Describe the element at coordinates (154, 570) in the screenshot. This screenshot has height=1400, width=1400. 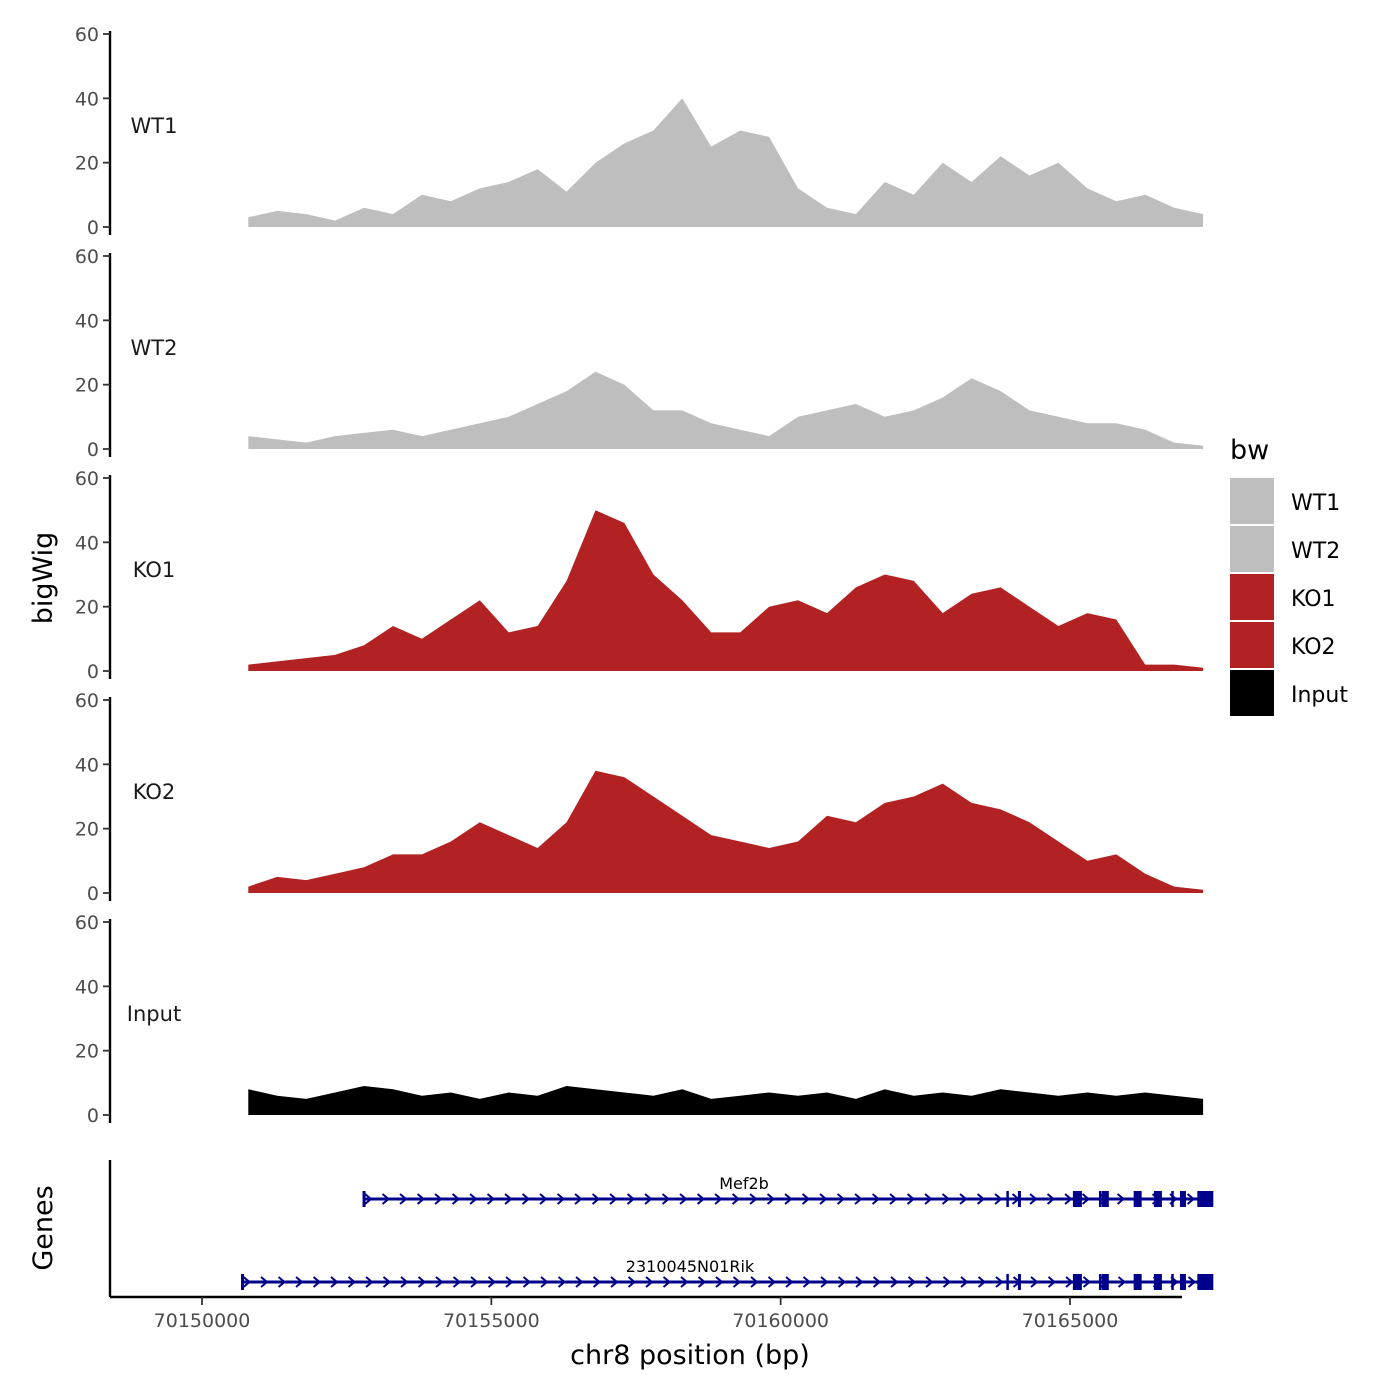
I see `track-label: KO1` at that location.